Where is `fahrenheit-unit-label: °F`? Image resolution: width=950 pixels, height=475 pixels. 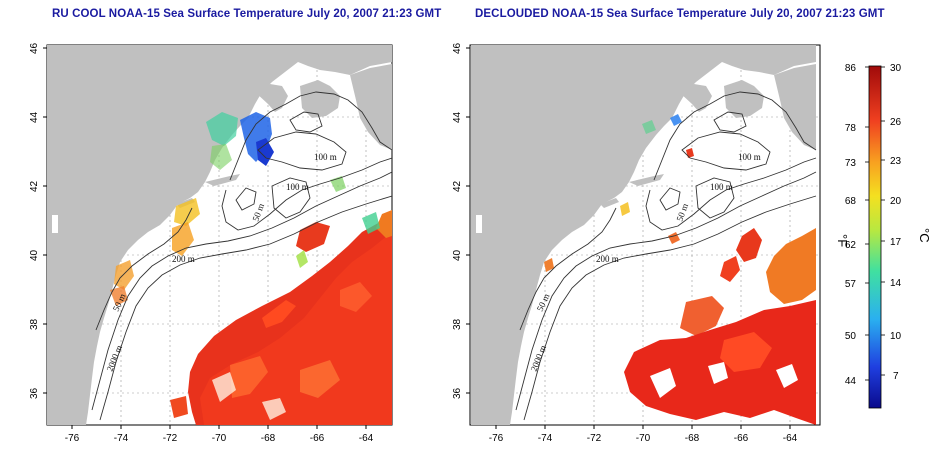 fahrenheit-unit-label: °F is located at coordinates (842, 240).